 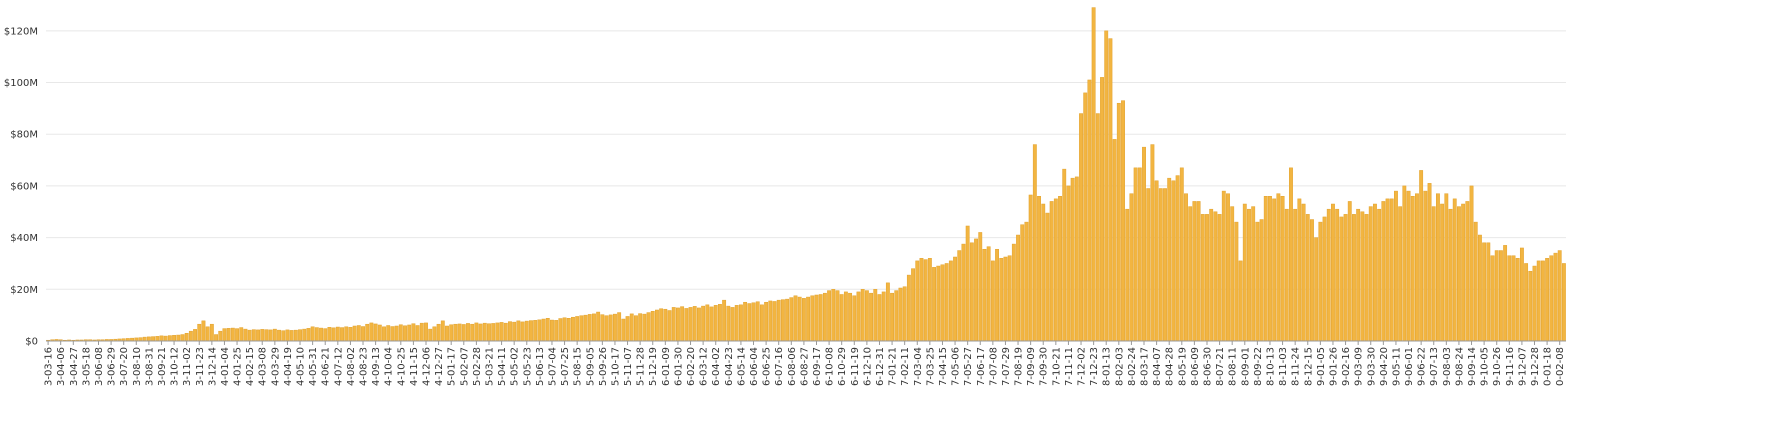 I want to click on x-tick-label: 9-07-13, so click(x=1434, y=366).